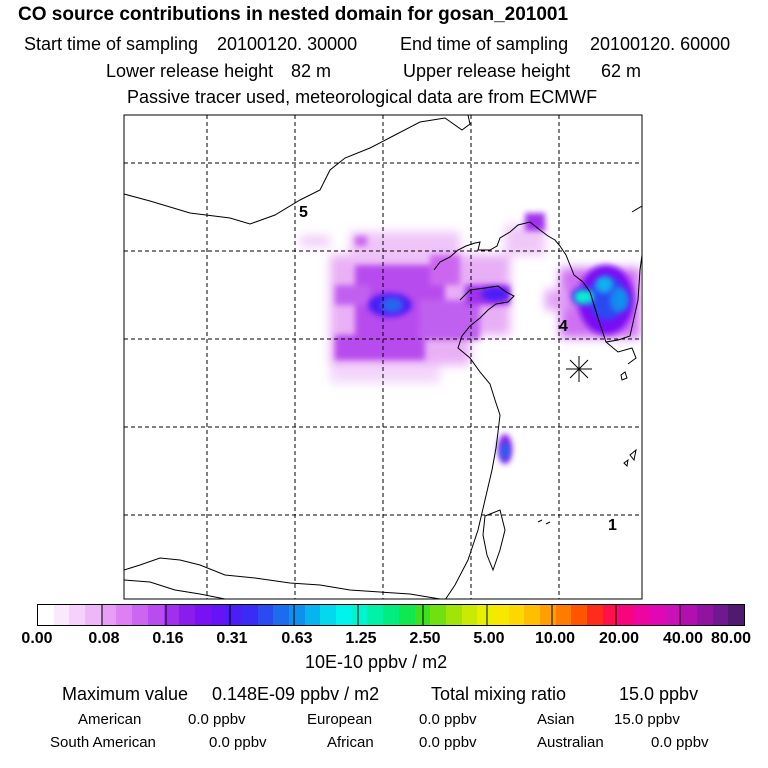 This screenshot has height=768, width=768. I want to click on start-time-value: 20100120. 30000, so click(287, 44).